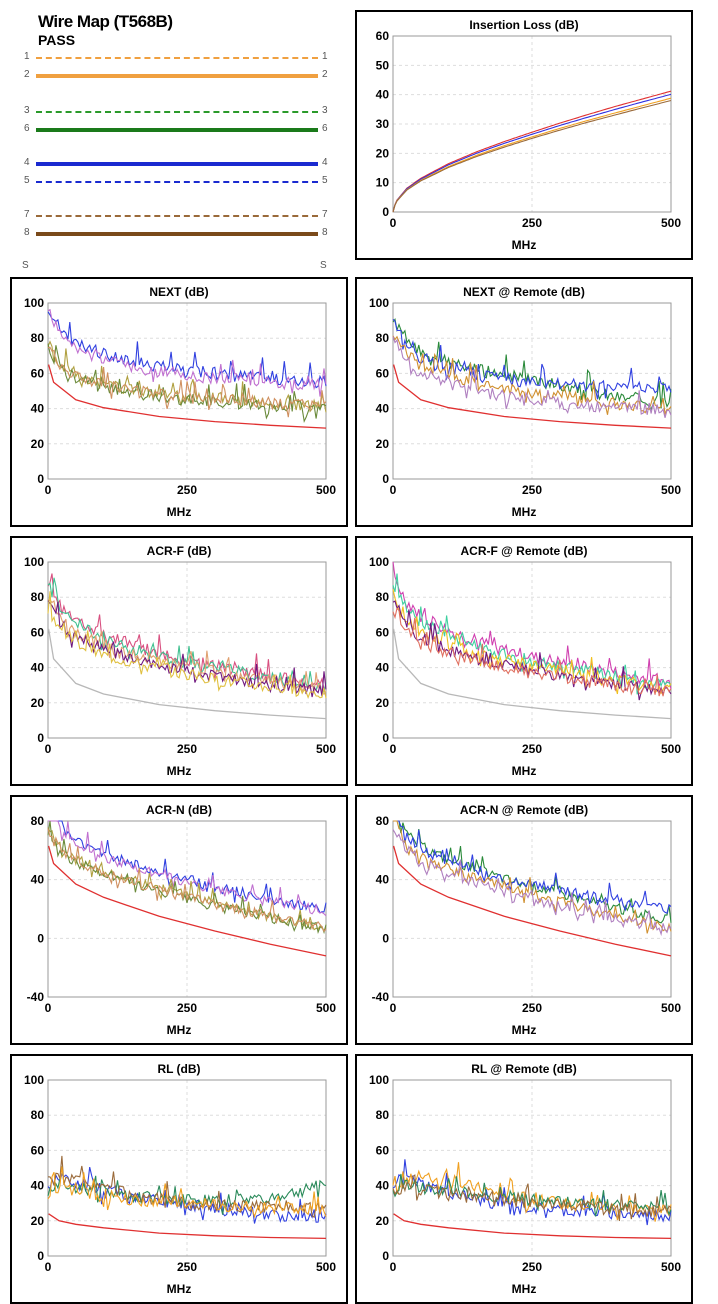 The width and height of the screenshot is (718, 1304). I want to click on wire-pin-right: 5, so click(325, 180).